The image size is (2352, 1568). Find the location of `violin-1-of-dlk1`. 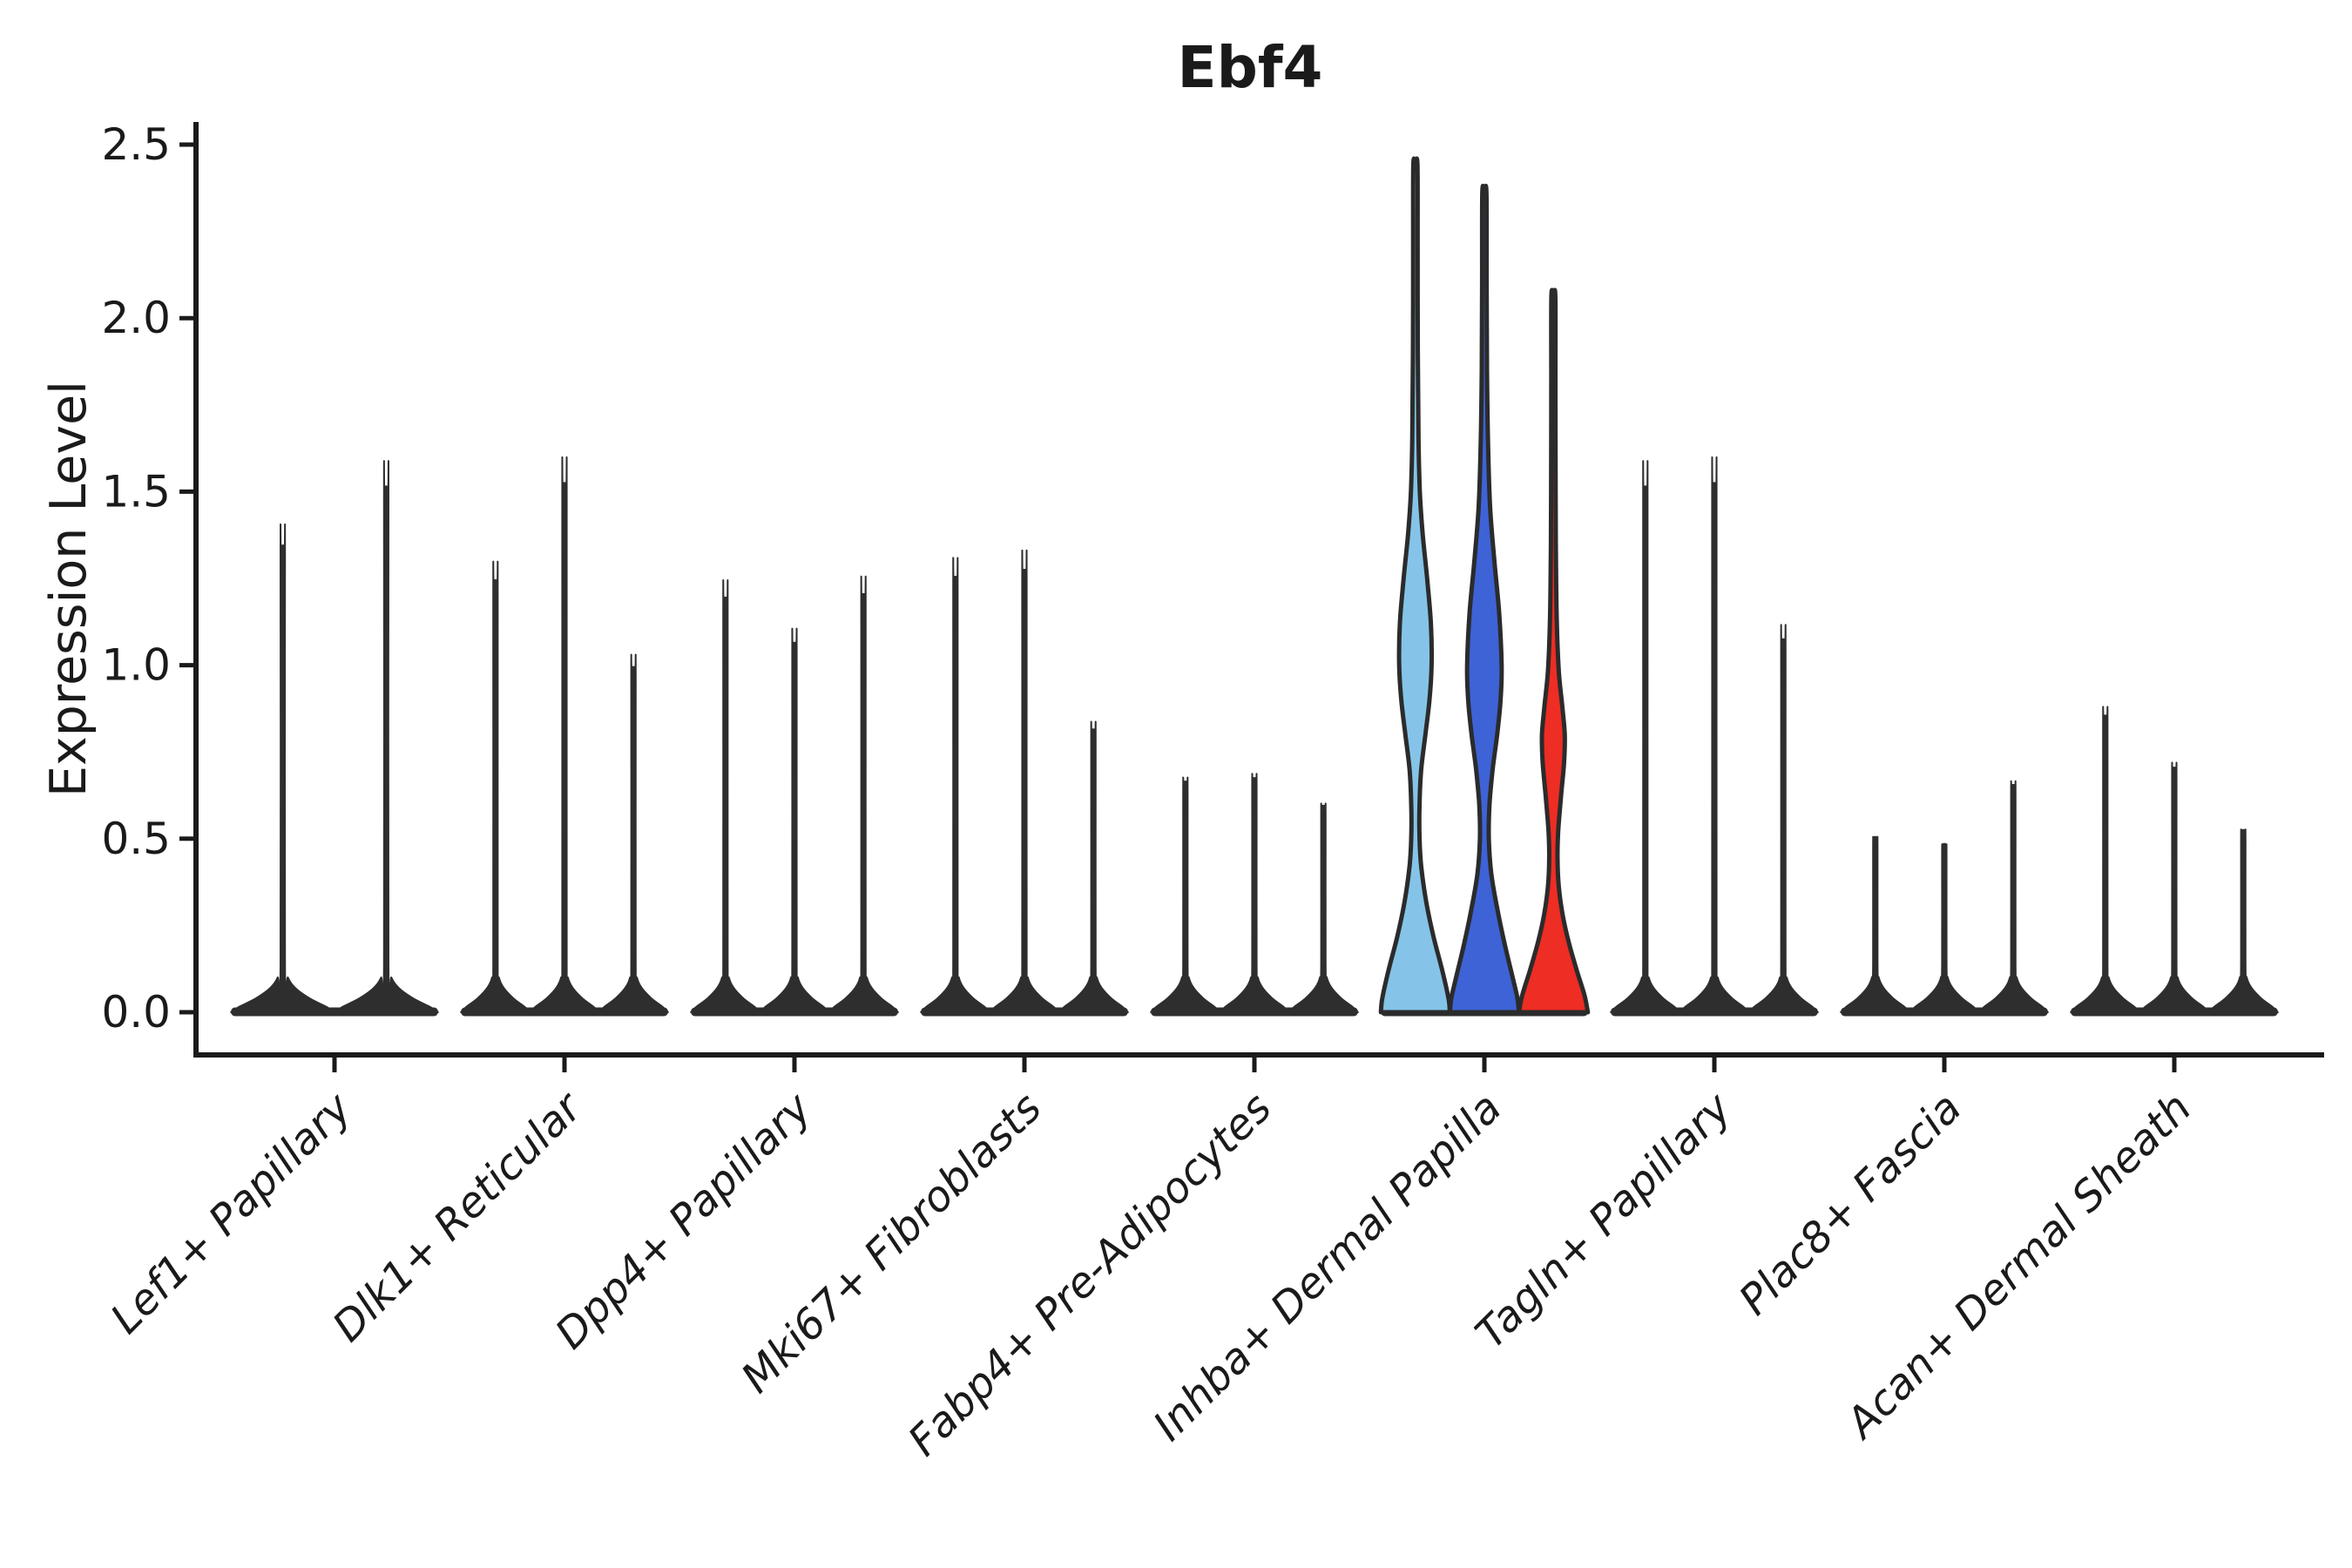

violin-1-of-dlk1 is located at coordinates (495, 786).